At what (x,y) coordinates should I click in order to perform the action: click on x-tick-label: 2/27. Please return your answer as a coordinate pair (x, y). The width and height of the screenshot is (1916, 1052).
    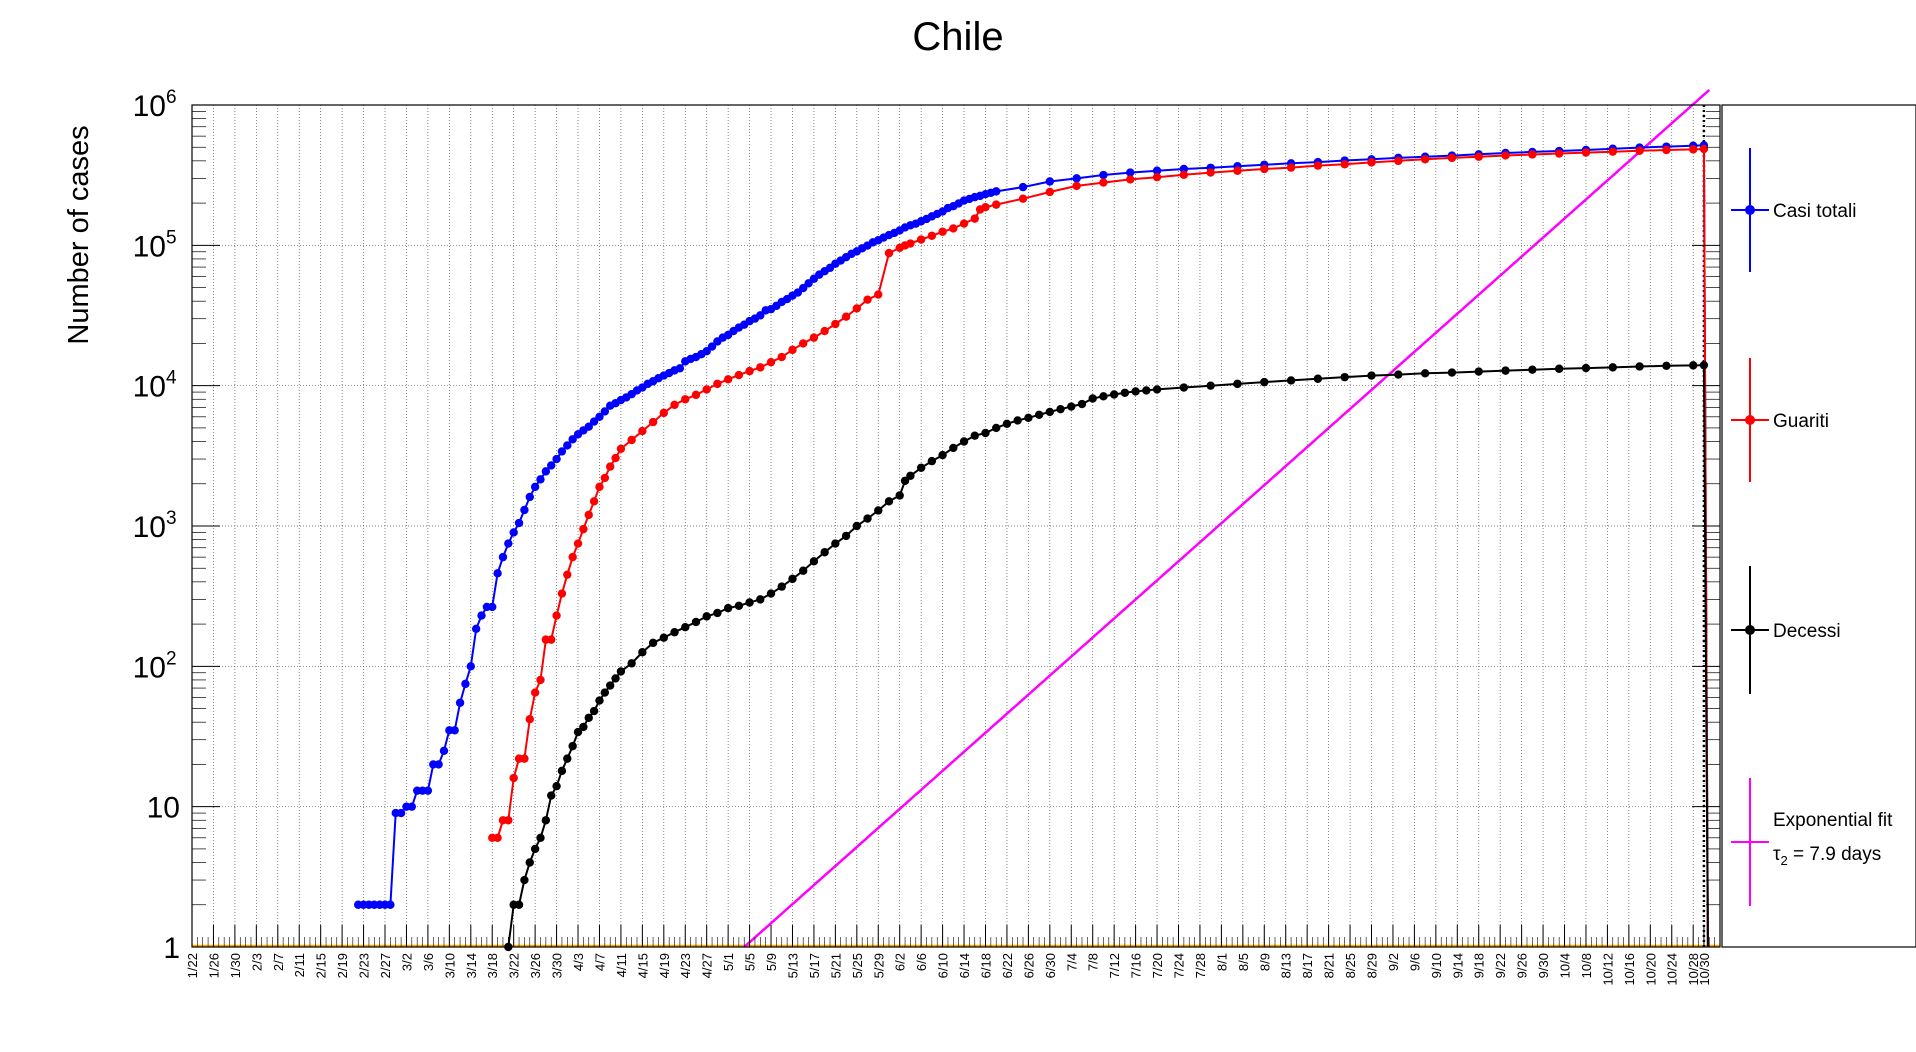
    Looking at the image, I should click on (385, 965).